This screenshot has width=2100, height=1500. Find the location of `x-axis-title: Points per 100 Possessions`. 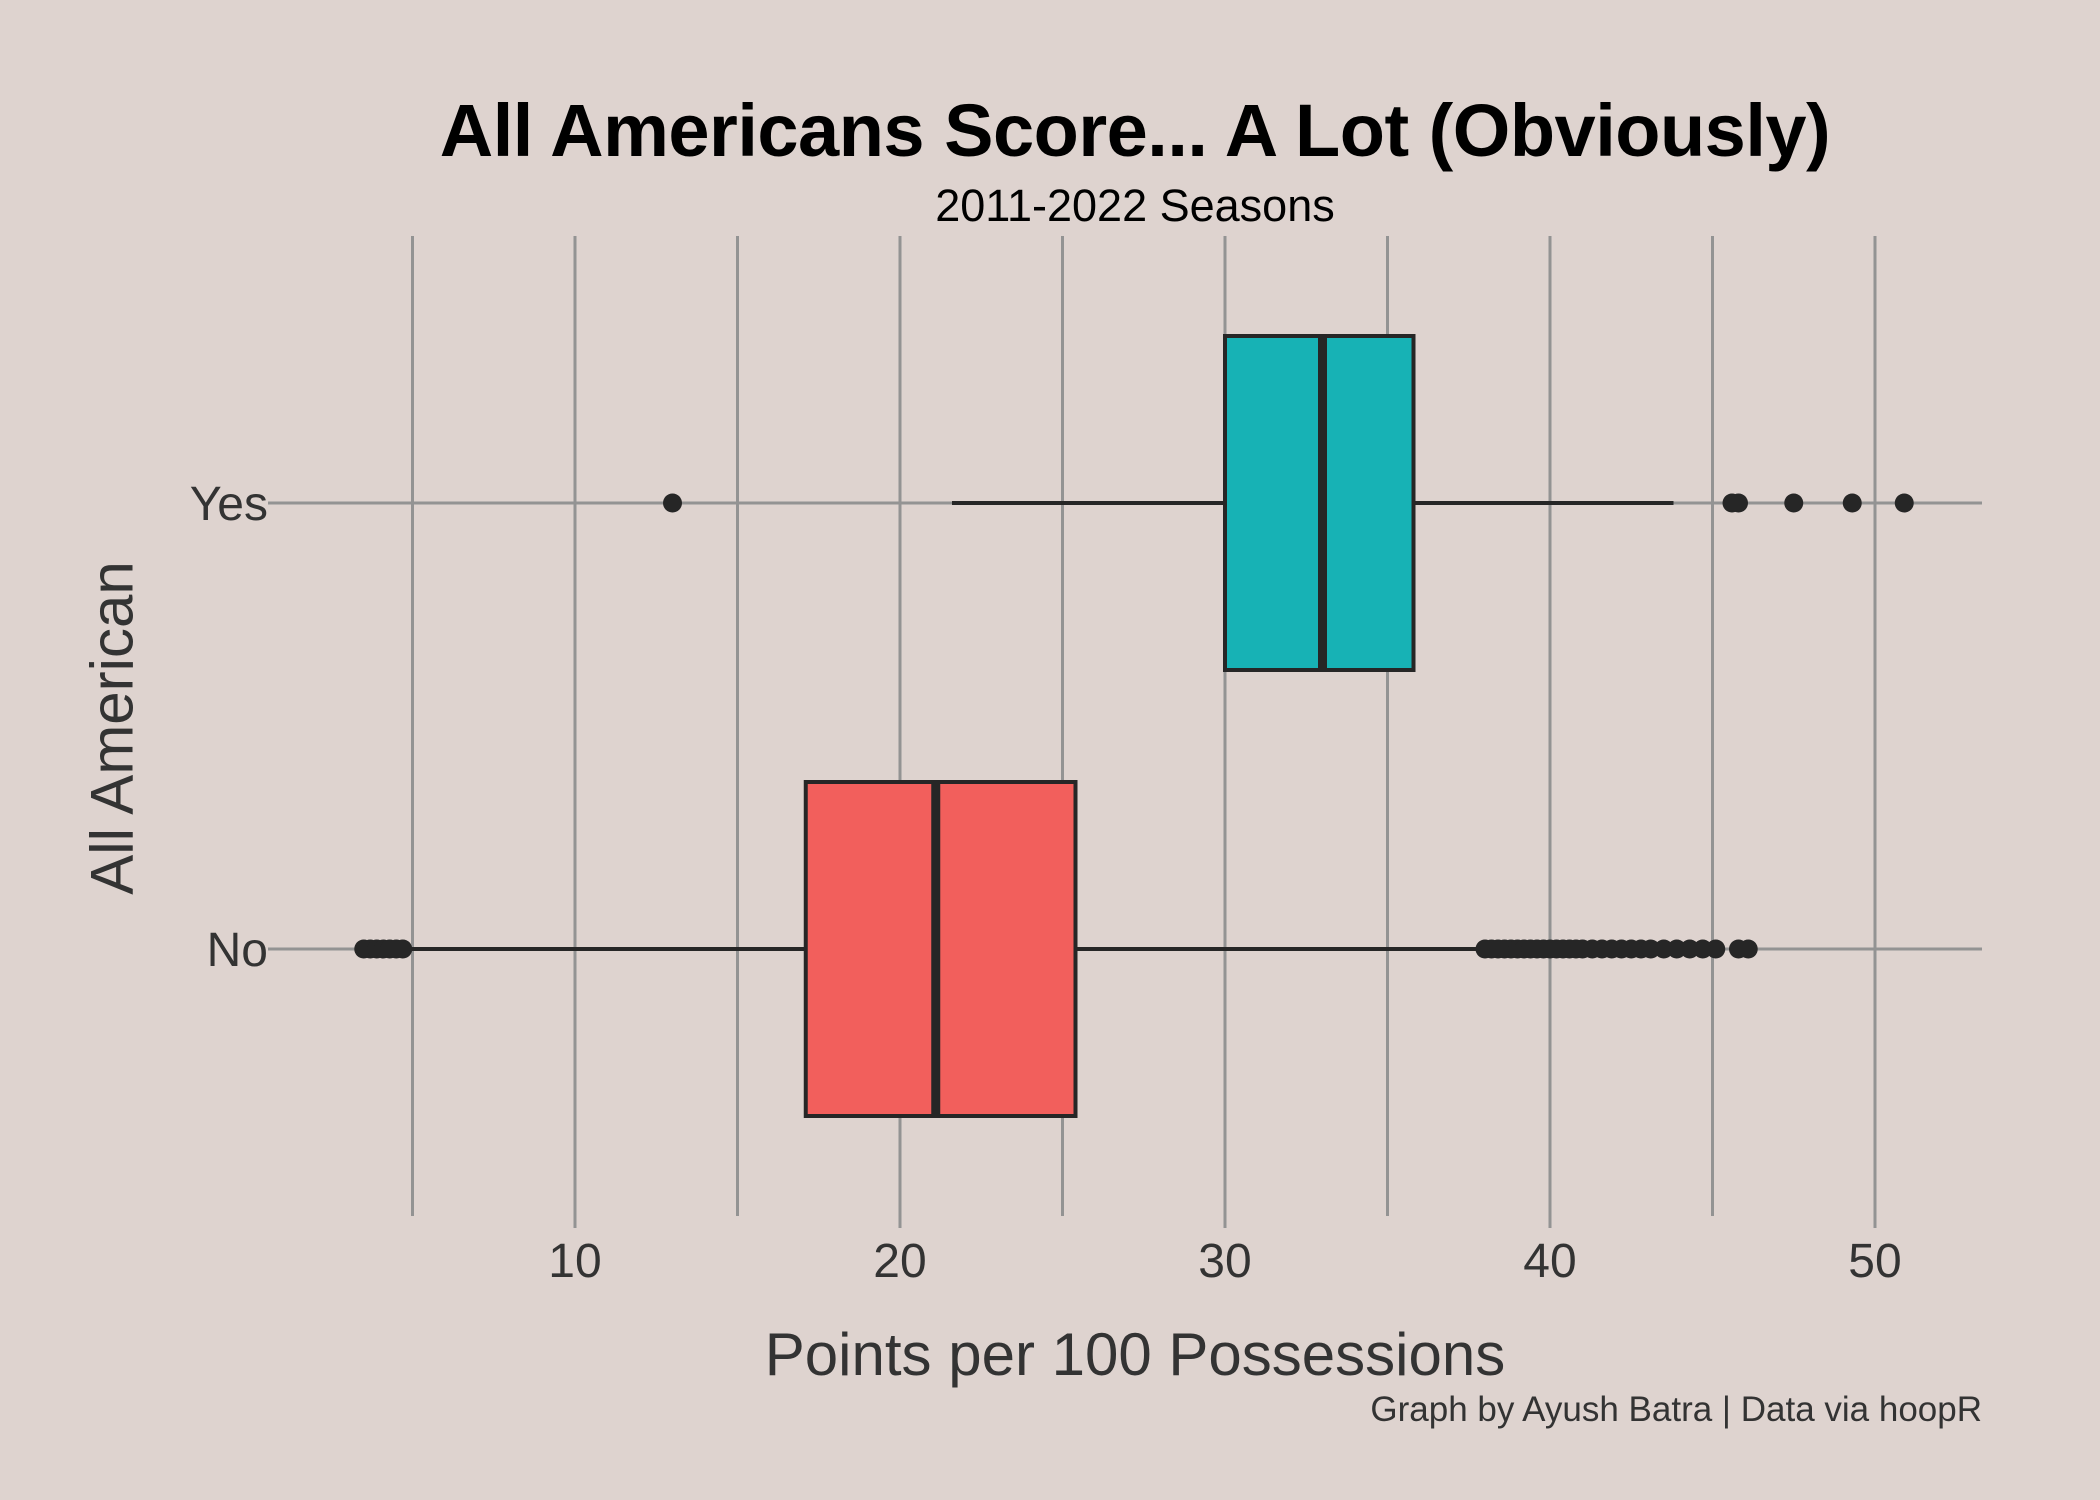

x-axis-title: Points per 100 Possessions is located at coordinates (1135, 1354).